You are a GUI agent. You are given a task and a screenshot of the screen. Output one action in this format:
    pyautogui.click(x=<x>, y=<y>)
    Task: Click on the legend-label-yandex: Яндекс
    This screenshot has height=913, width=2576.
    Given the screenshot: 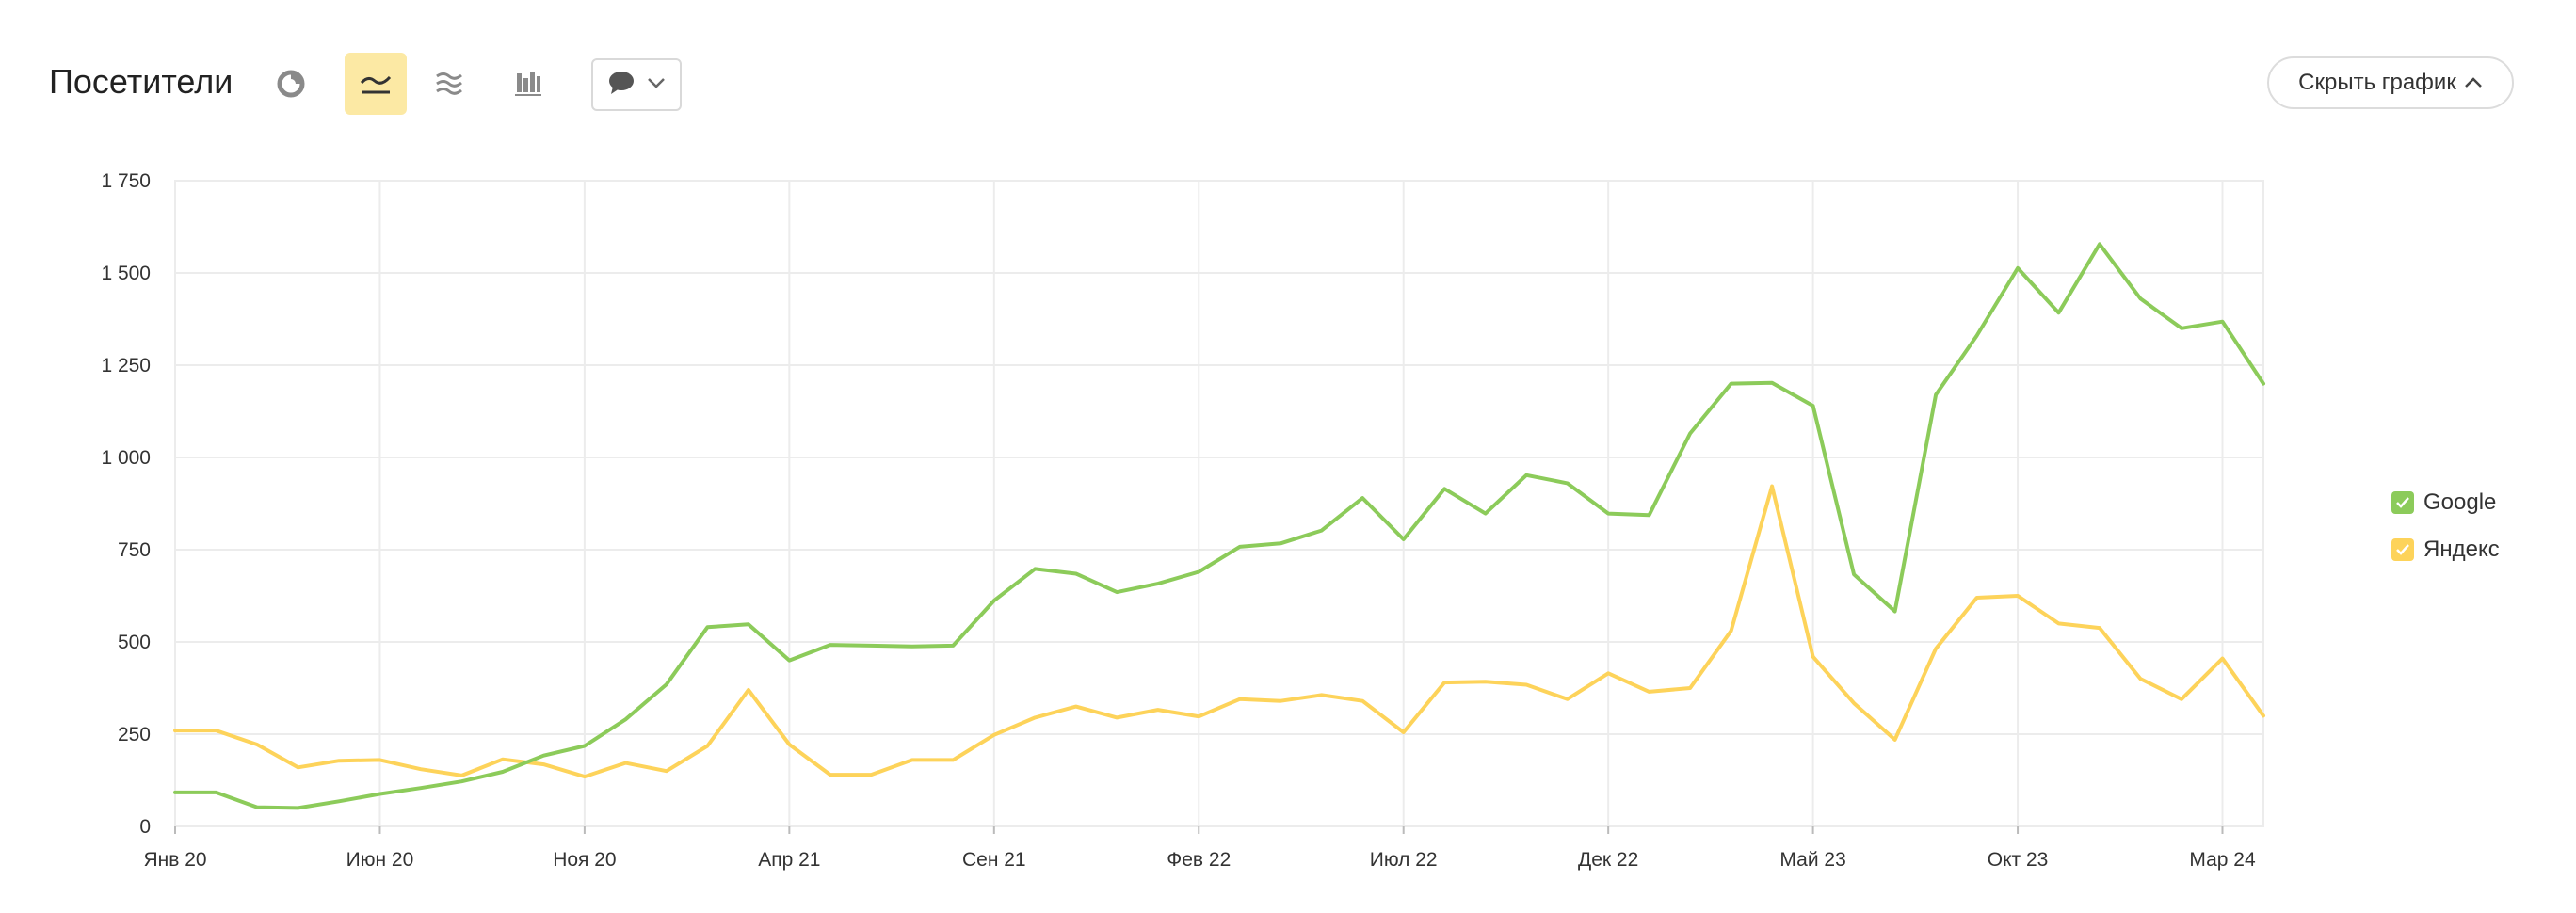 What is the action you would take?
    pyautogui.click(x=2461, y=549)
    